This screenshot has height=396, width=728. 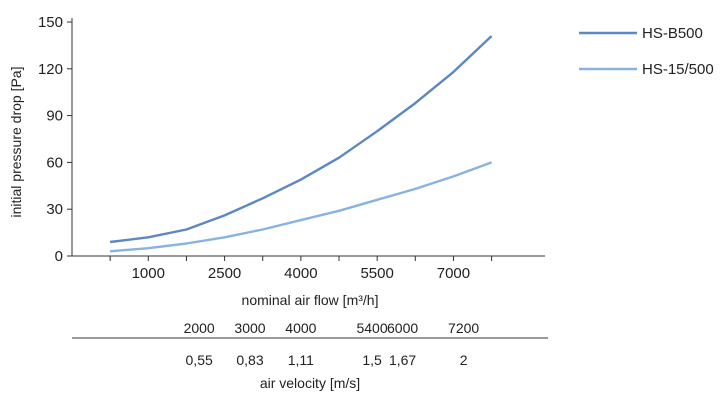 I want to click on x-tick-label: 4000, so click(x=300, y=273).